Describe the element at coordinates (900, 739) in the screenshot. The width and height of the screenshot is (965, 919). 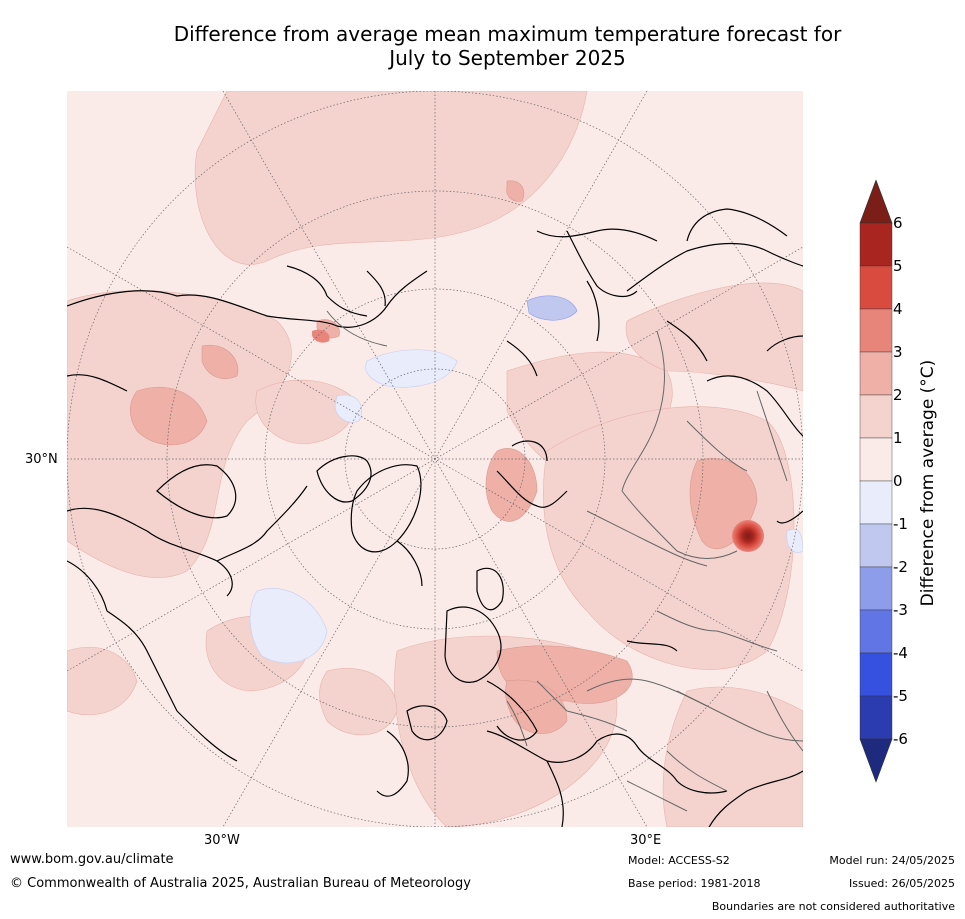
I see `colorbar-tick-label: -6` at that location.